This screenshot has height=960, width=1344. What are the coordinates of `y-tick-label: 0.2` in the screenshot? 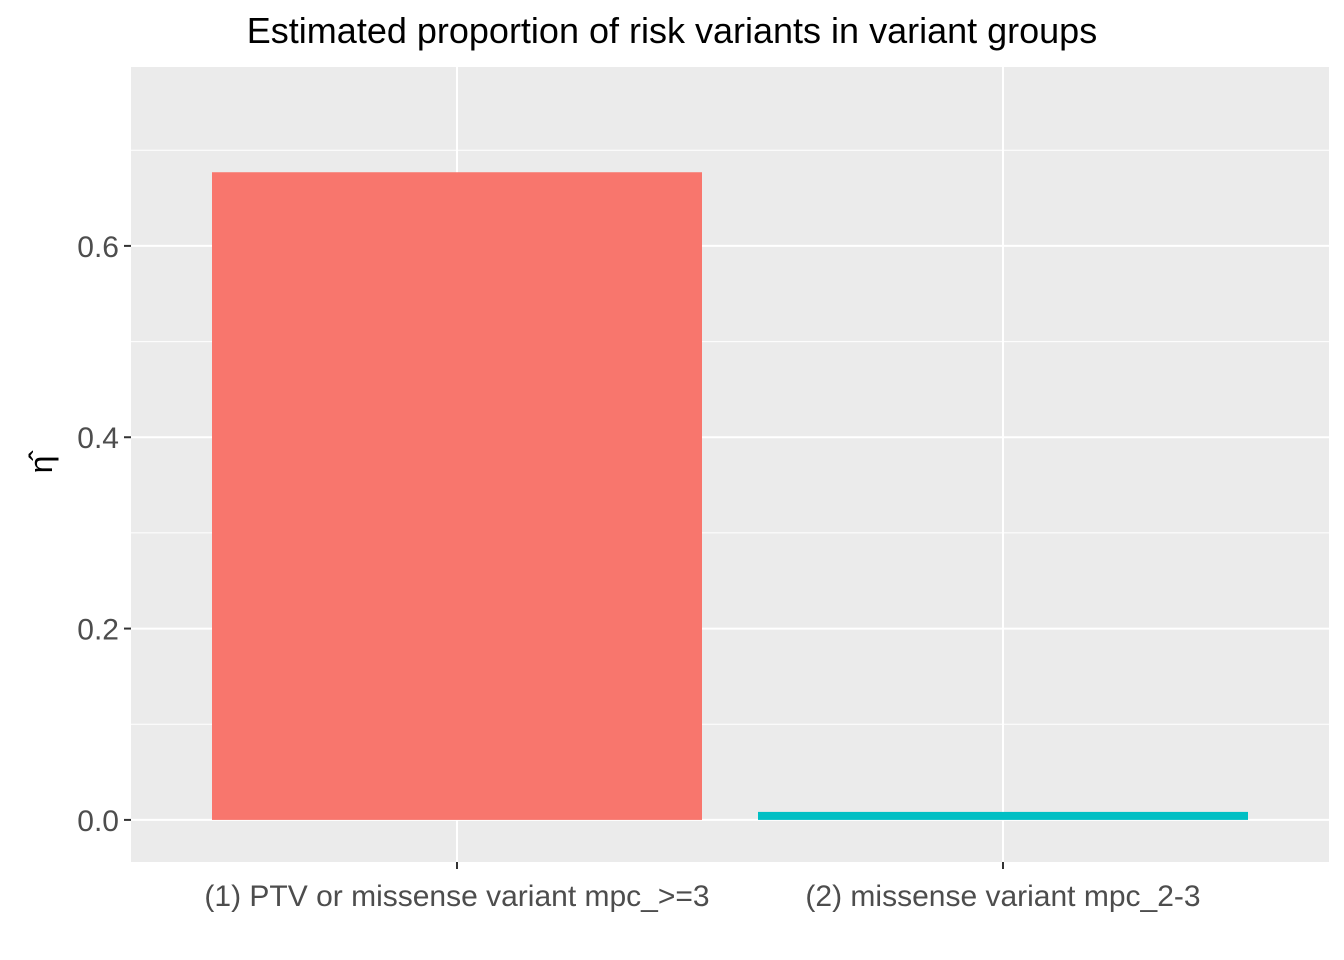 It's located at (98, 630).